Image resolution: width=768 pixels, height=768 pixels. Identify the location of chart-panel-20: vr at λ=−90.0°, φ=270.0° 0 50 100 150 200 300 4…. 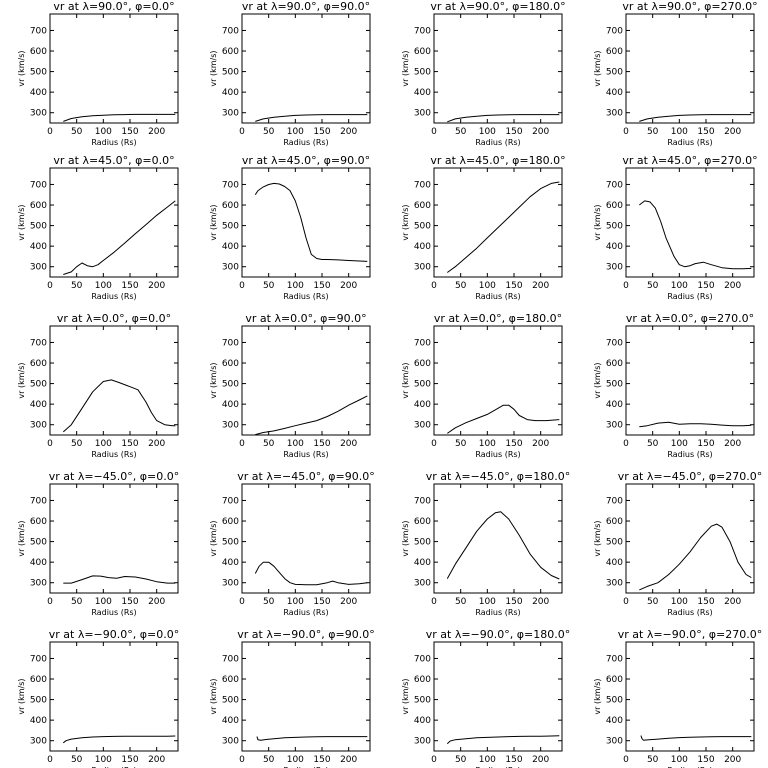
(677, 698).